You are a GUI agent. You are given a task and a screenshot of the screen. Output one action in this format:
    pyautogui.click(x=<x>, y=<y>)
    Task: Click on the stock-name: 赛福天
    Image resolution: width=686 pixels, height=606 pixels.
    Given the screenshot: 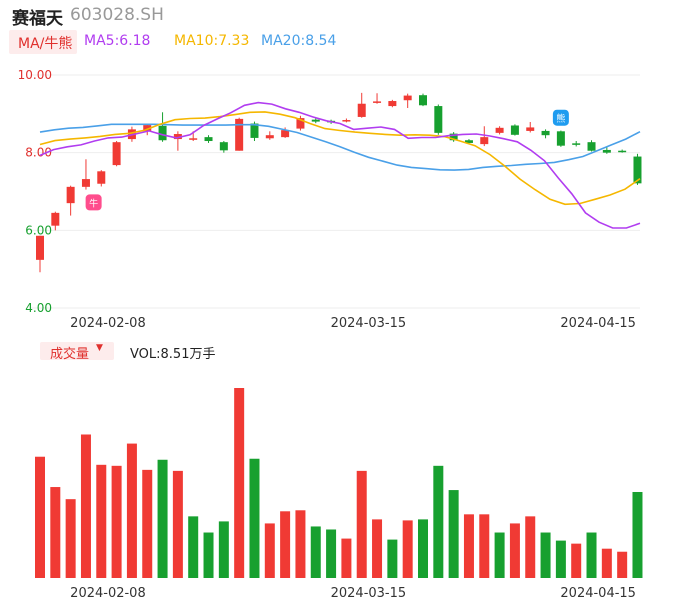 What is the action you would take?
    pyautogui.click(x=37, y=19)
    